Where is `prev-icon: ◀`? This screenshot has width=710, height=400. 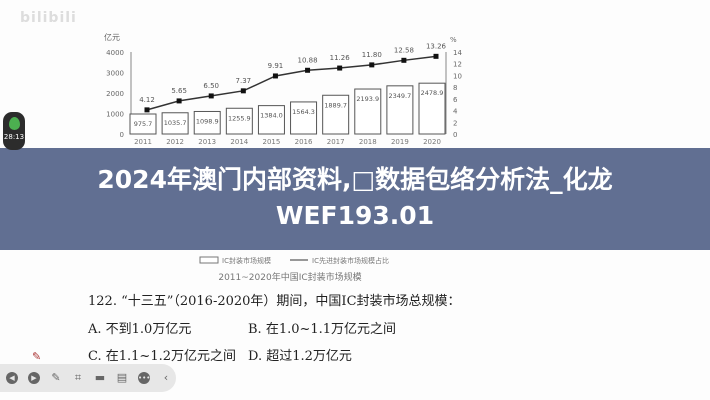
prev-icon: ◀ is located at coordinates (12, 378).